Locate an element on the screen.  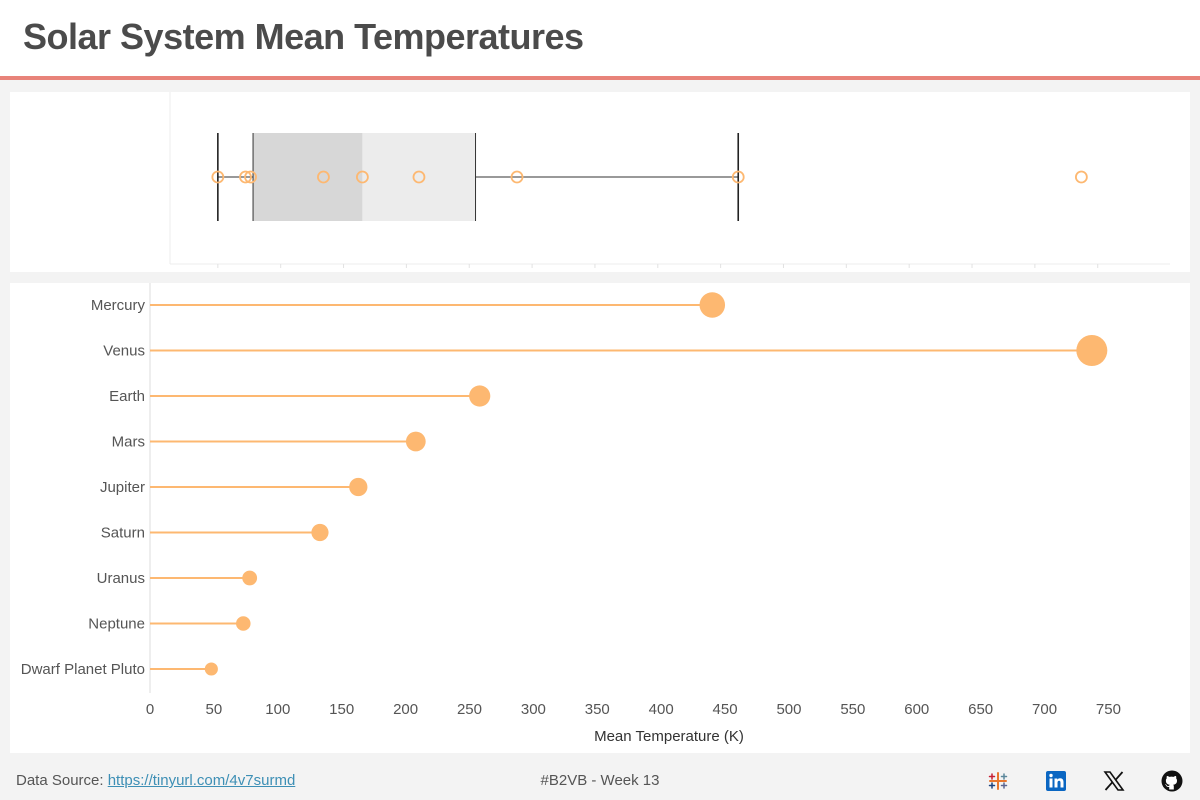
x-tick-label: 450 is located at coordinates (725, 709).